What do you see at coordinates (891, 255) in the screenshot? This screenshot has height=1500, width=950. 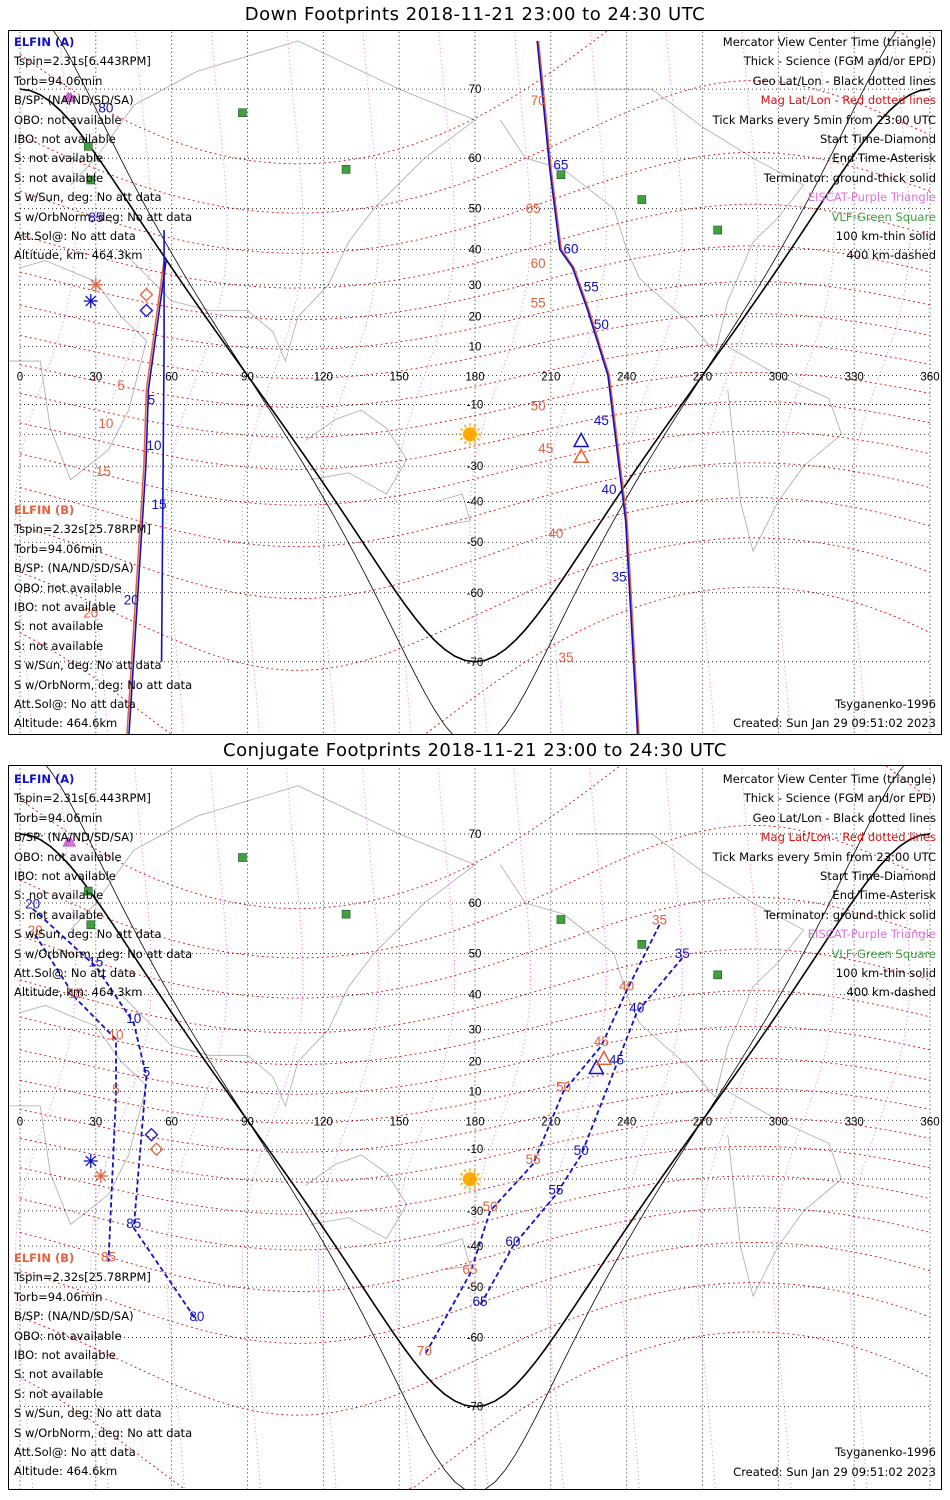 I see `legend-item: 400 km-dashed` at bounding box center [891, 255].